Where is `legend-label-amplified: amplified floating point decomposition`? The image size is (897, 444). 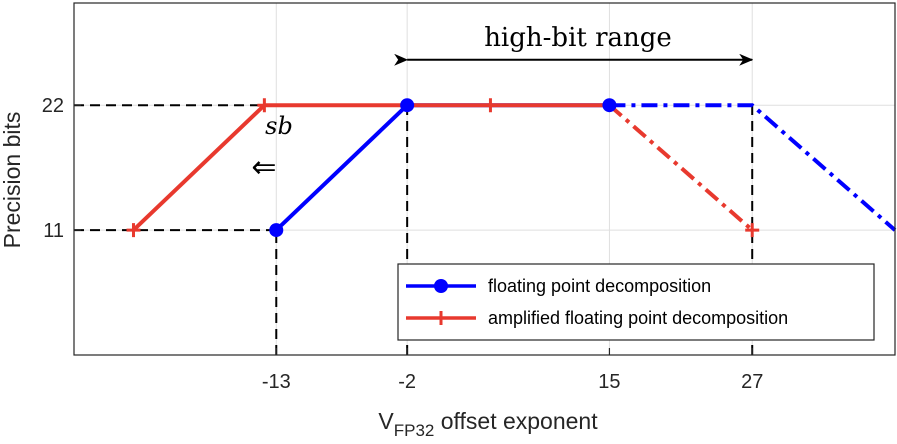
legend-label-amplified: amplified floating point decomposition is located at coordinates (638, 318).